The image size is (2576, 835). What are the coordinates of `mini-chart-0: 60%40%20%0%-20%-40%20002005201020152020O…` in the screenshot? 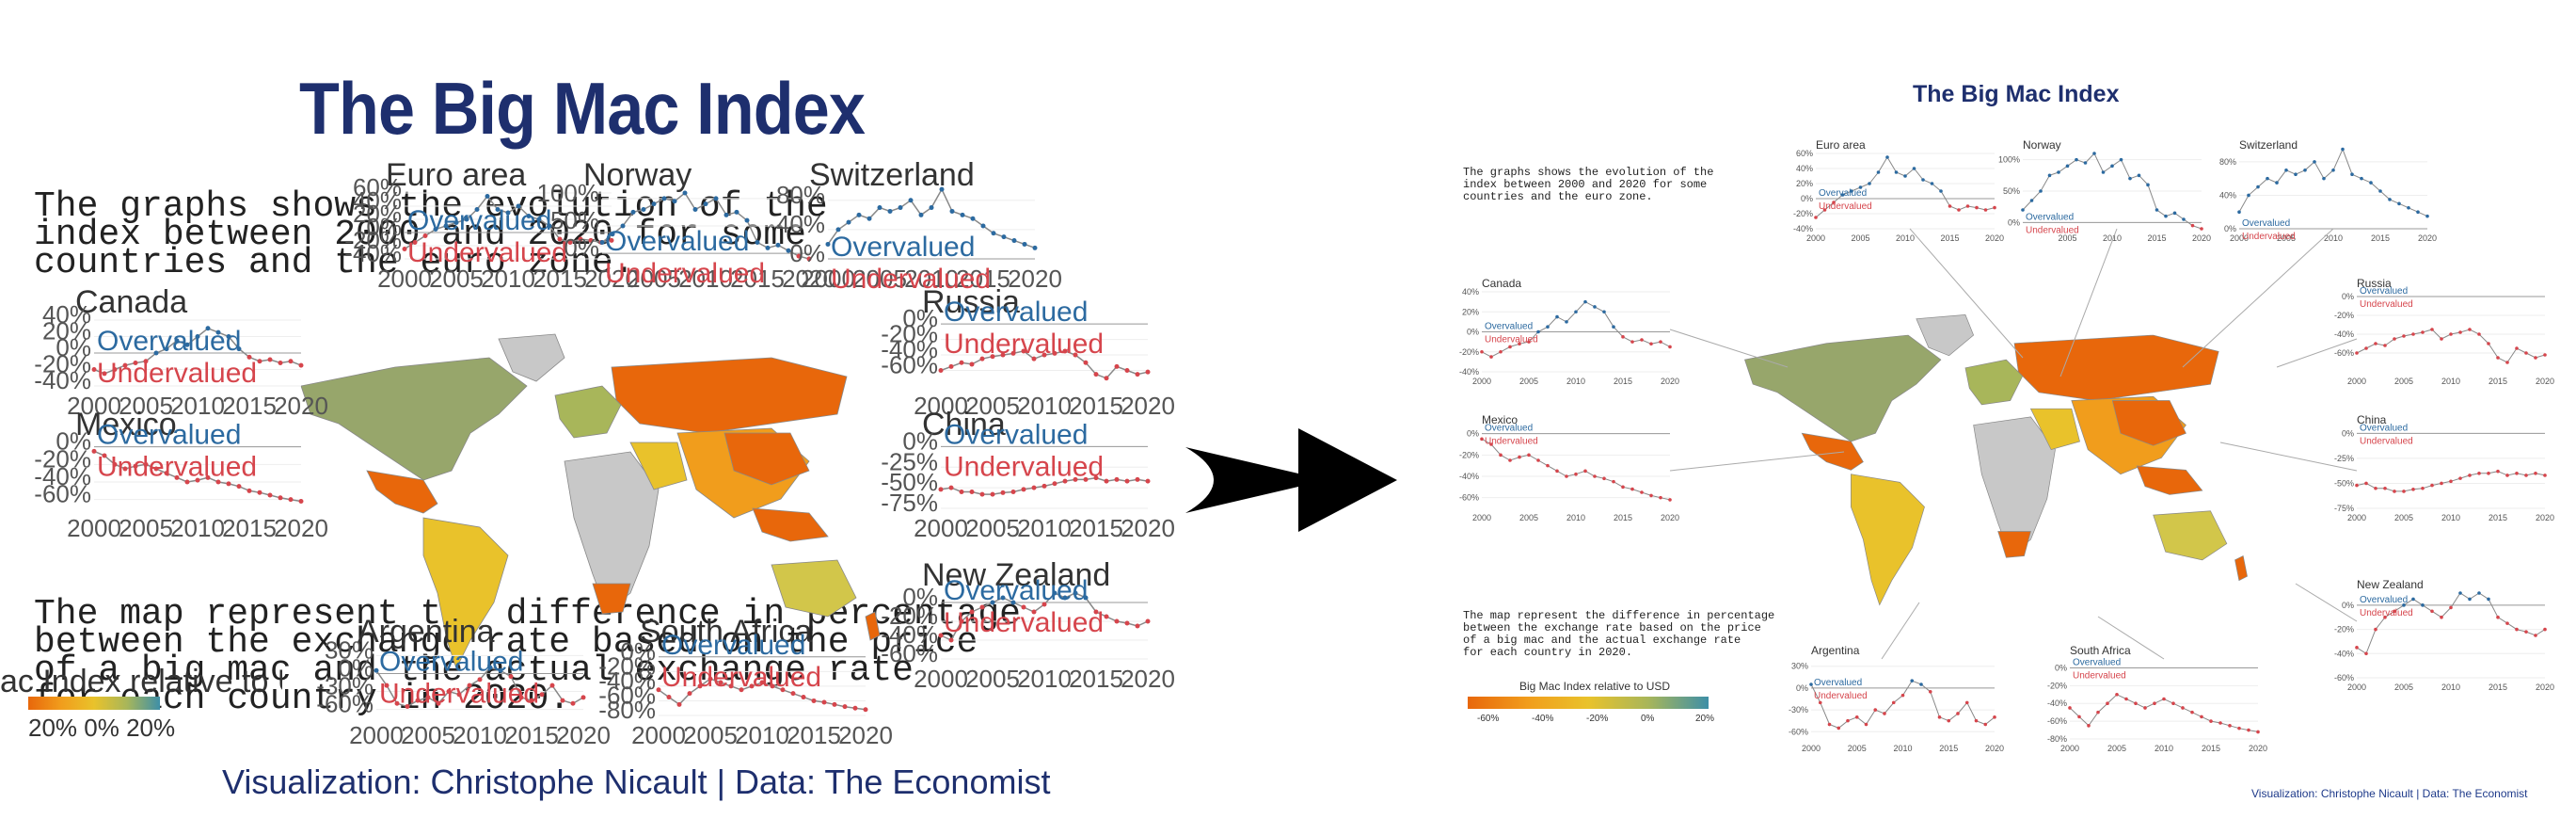 It's located at (492, 233).